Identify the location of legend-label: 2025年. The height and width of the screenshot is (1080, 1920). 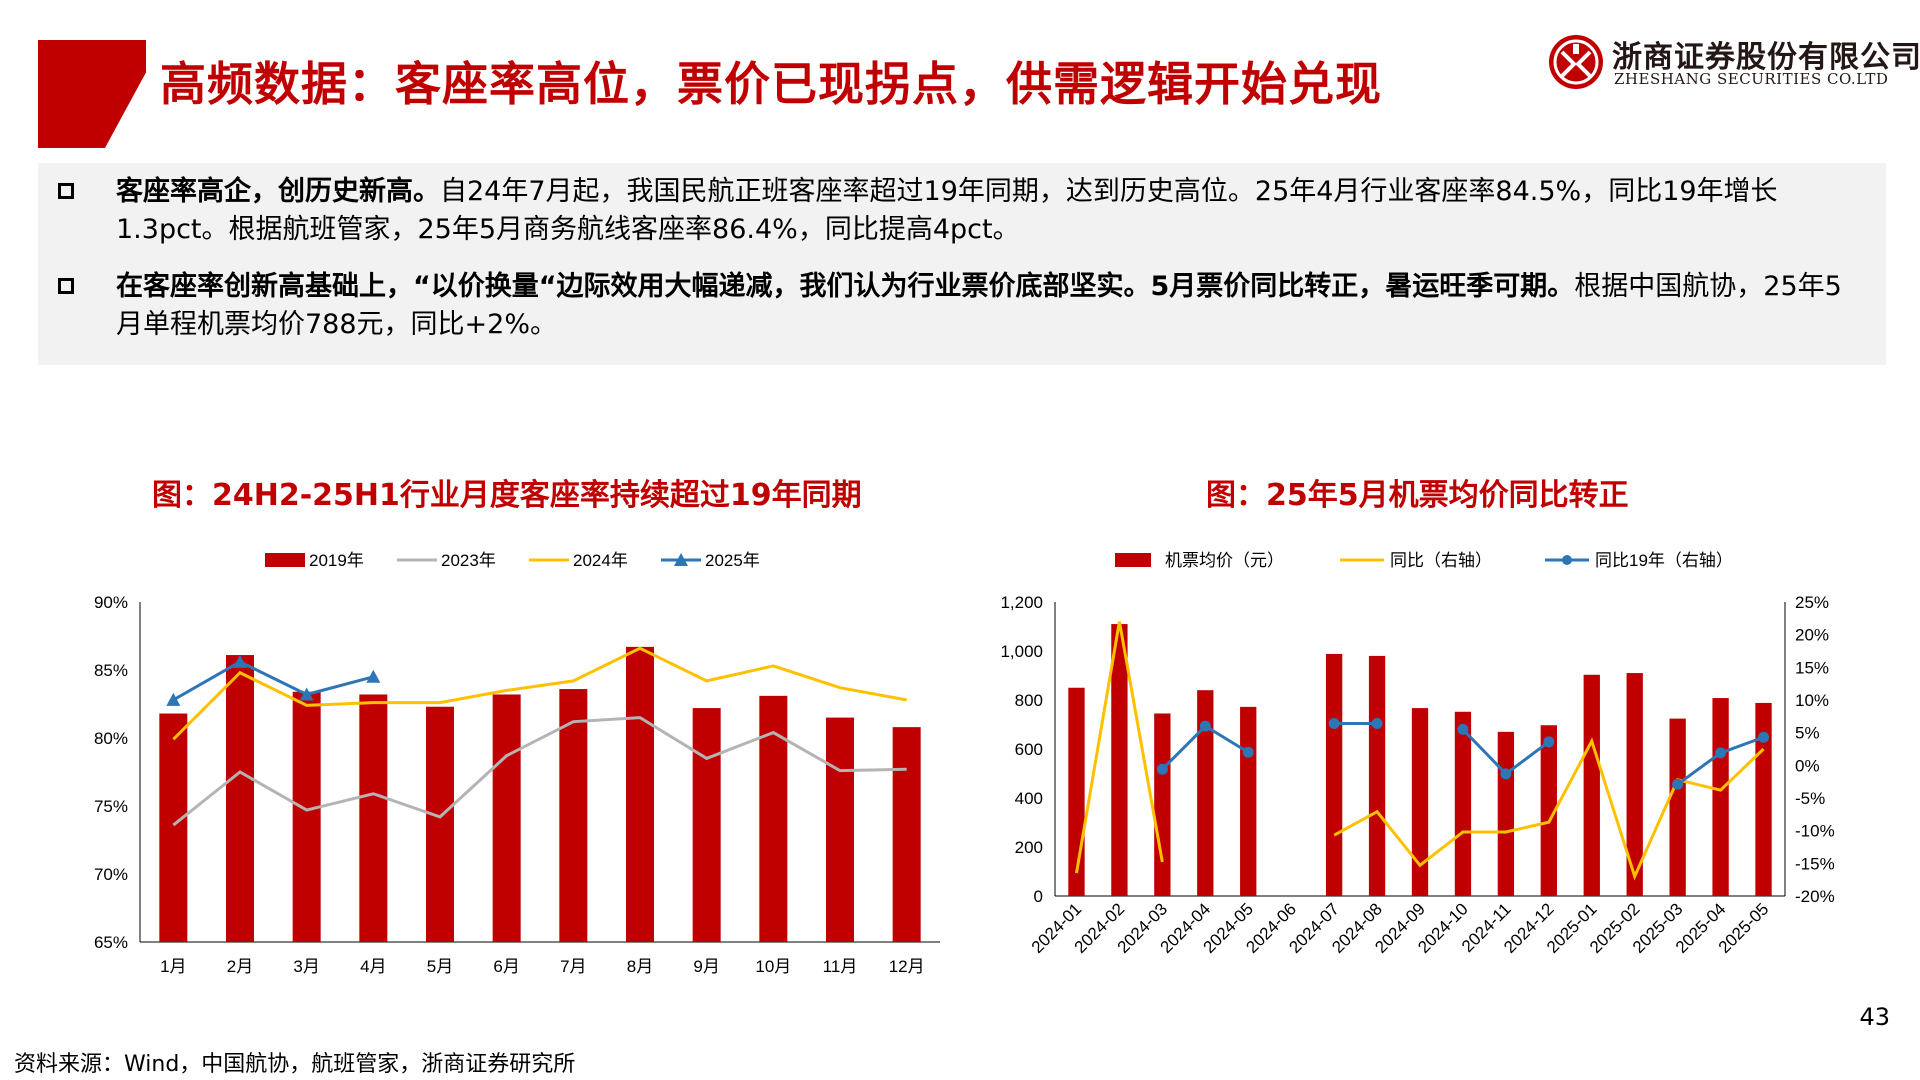
(732, 560).